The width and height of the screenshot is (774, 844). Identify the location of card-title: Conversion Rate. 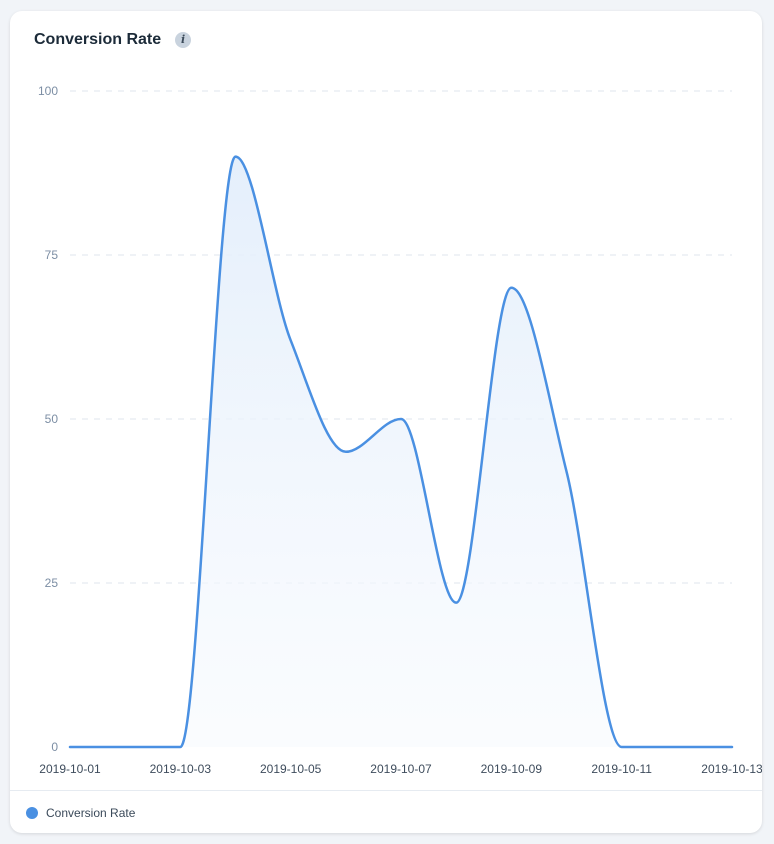
(98, 39).